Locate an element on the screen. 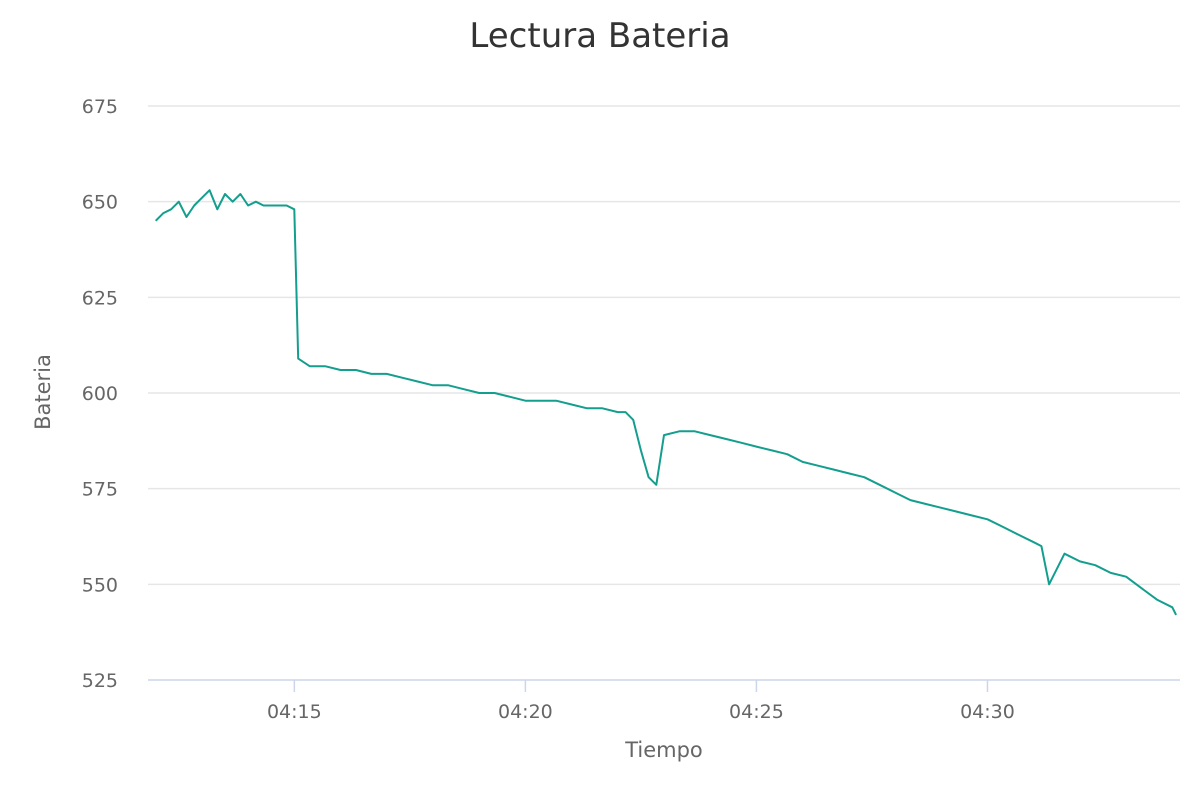  y-tick-label: 550 is located at coordinates (100, 585).